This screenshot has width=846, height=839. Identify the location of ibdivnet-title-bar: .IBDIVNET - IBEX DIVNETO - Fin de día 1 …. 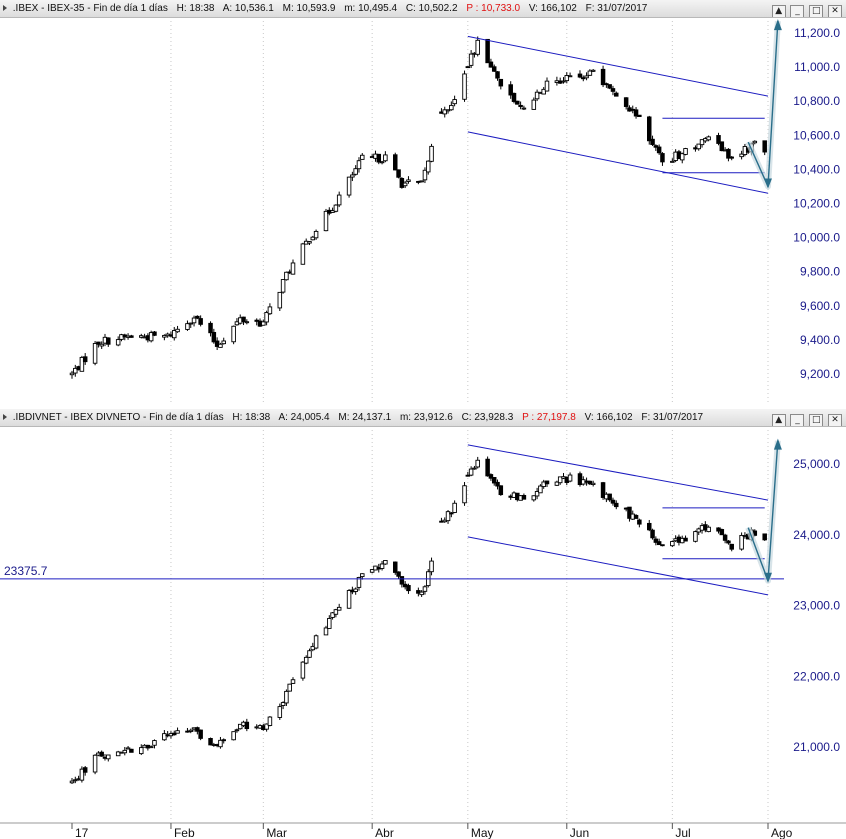
(423, 418).